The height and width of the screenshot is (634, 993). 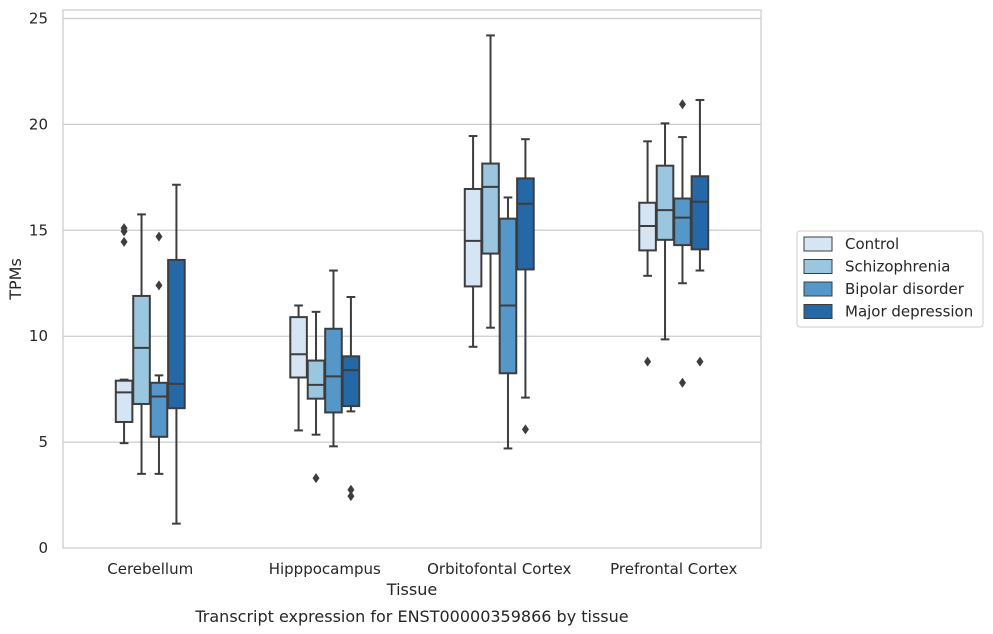 I want to click on y-tick-label: 15, so click(x=38, y=230).